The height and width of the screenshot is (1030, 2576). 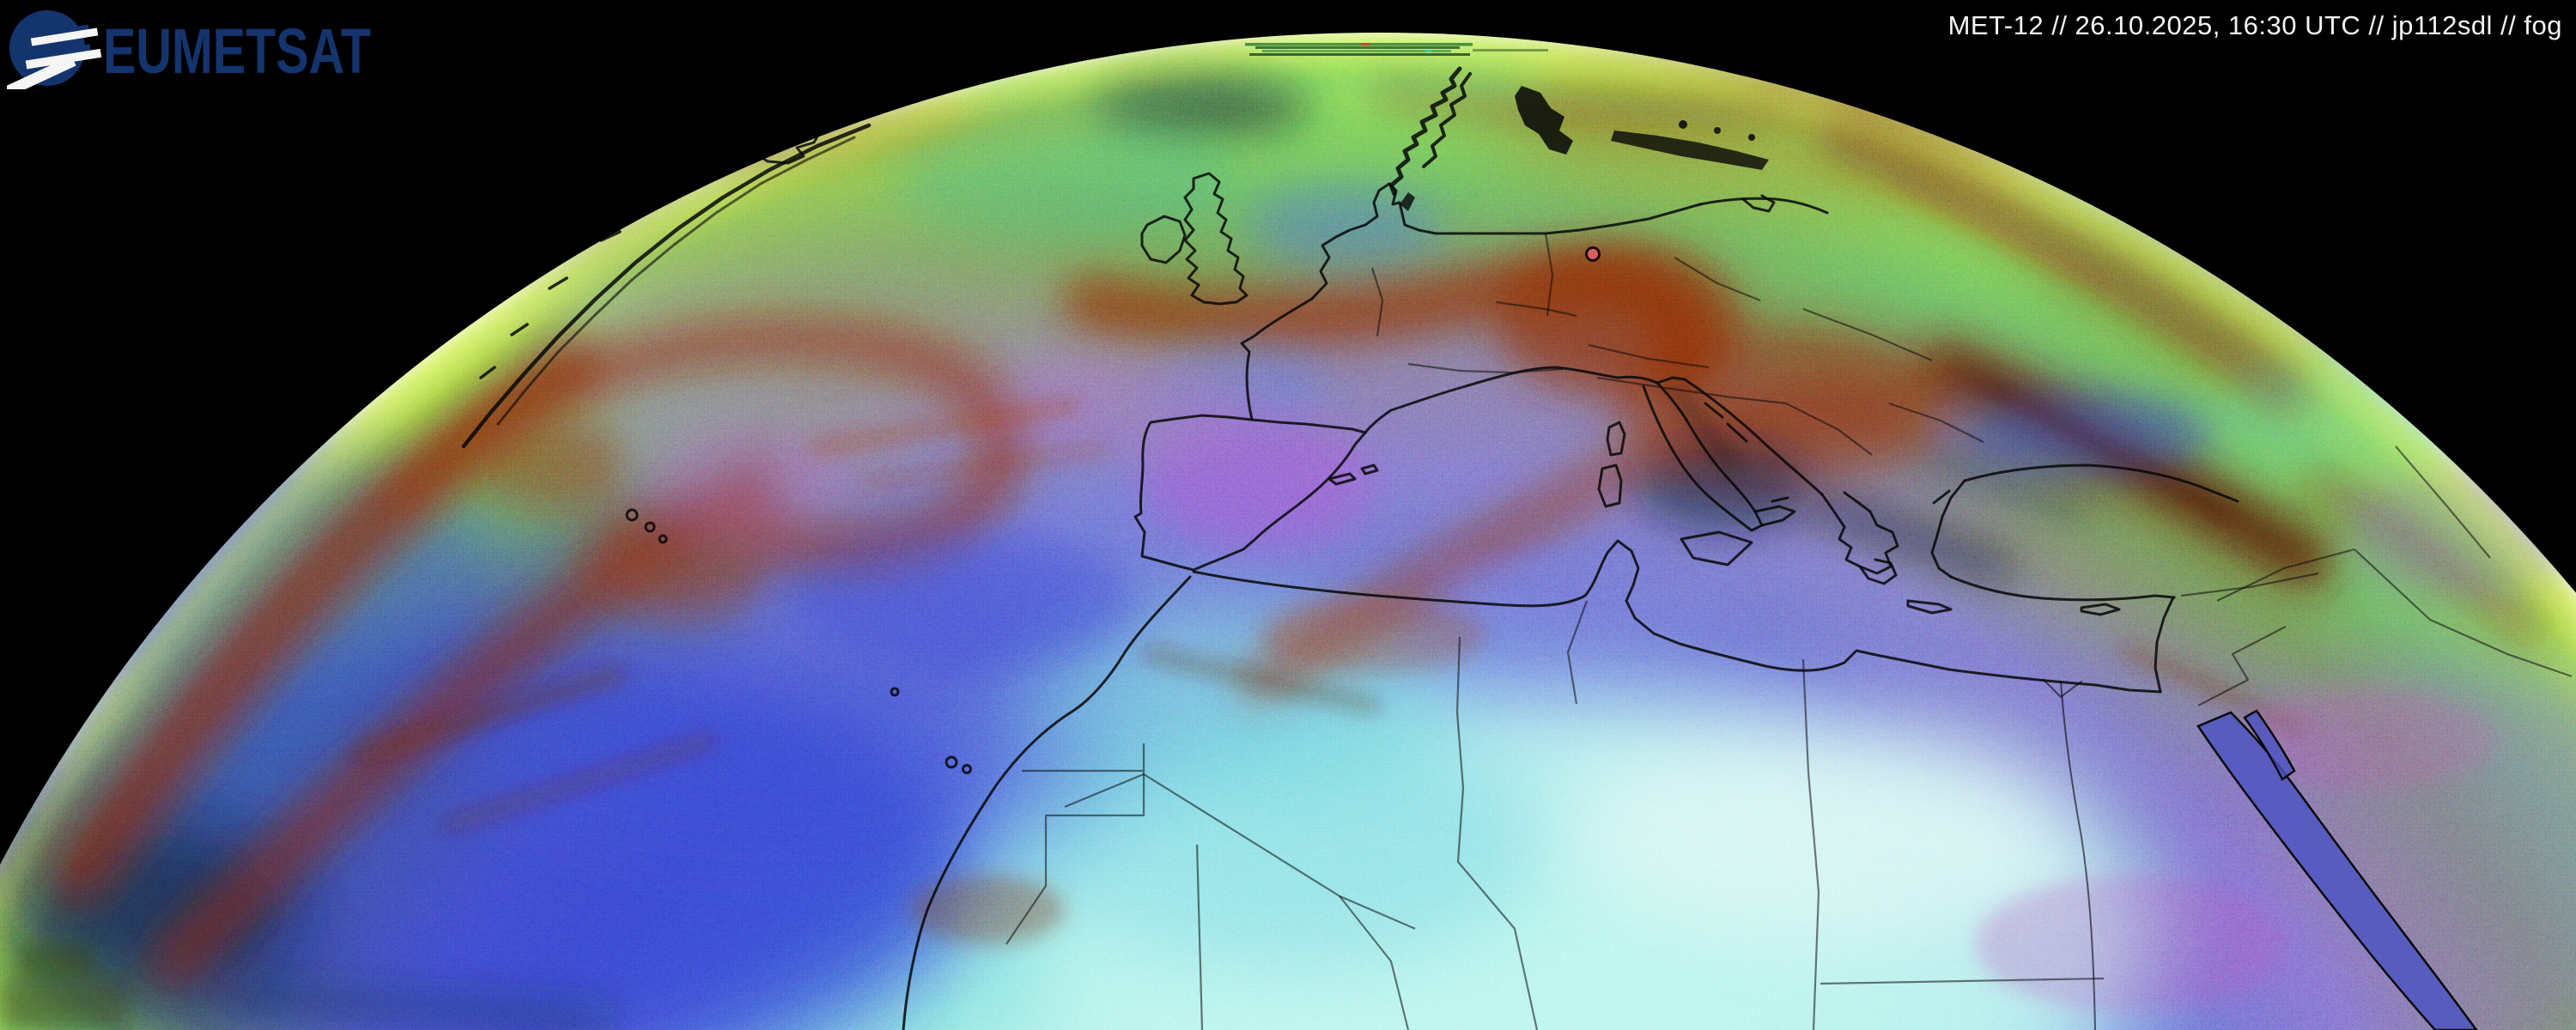 I want to click on red-sea, so click(x=2338, y=869).